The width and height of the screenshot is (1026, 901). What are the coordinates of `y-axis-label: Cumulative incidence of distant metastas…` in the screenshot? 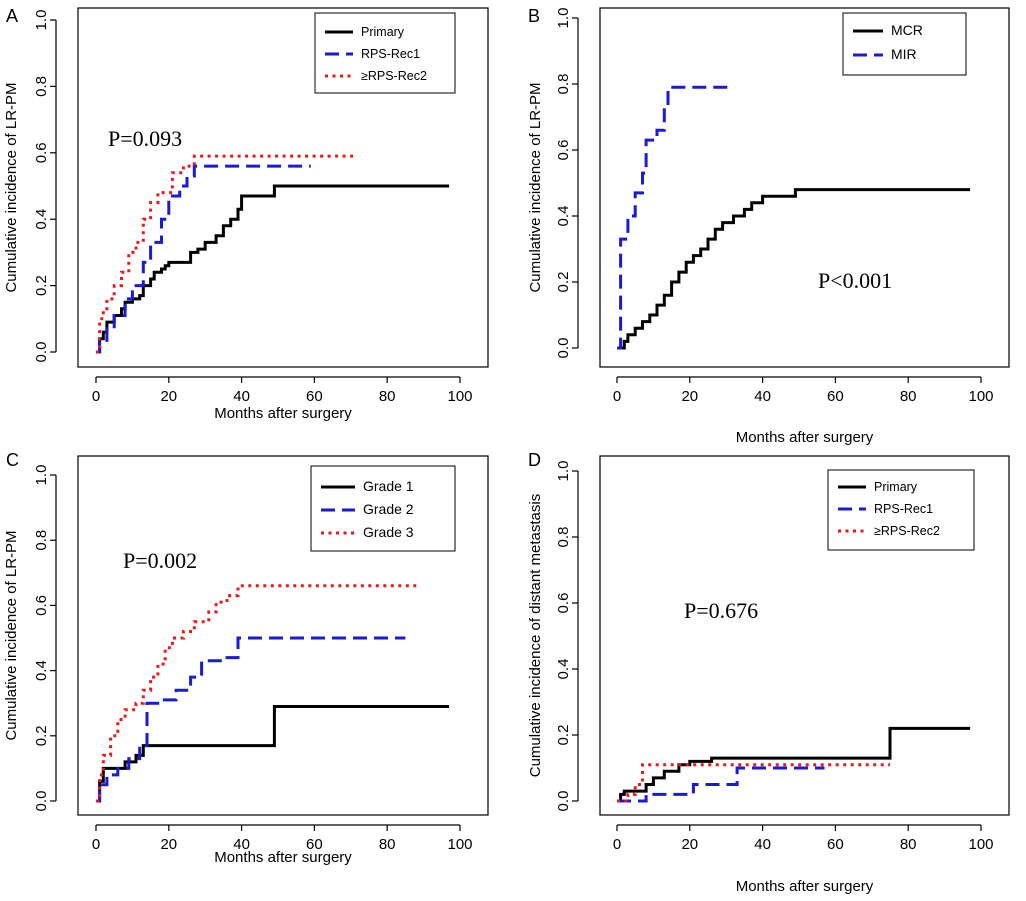 It's located at (535, 635).